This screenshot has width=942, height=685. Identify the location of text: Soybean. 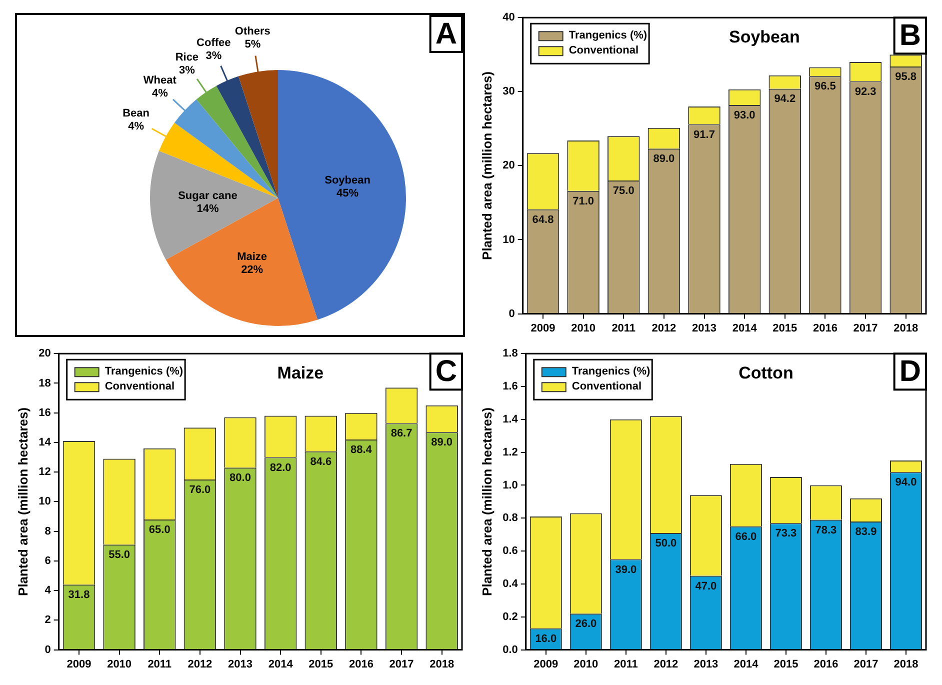
(764, 36).